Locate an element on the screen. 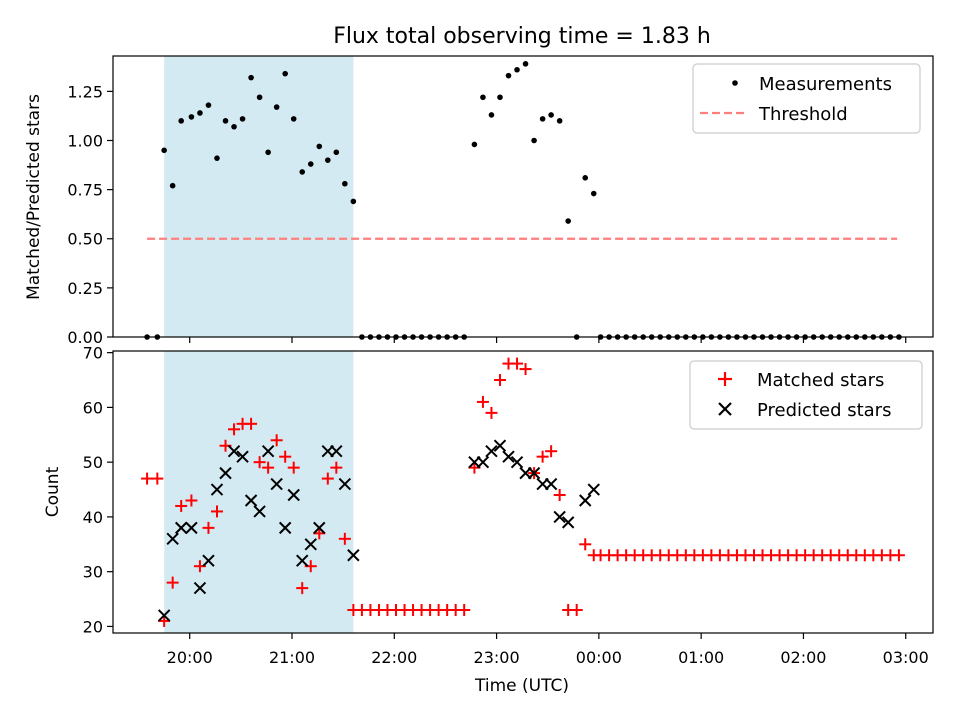 The width and height of the screenshot is (960, 720). count-y-tick-label: 20 is located at coordinates (93, 626).